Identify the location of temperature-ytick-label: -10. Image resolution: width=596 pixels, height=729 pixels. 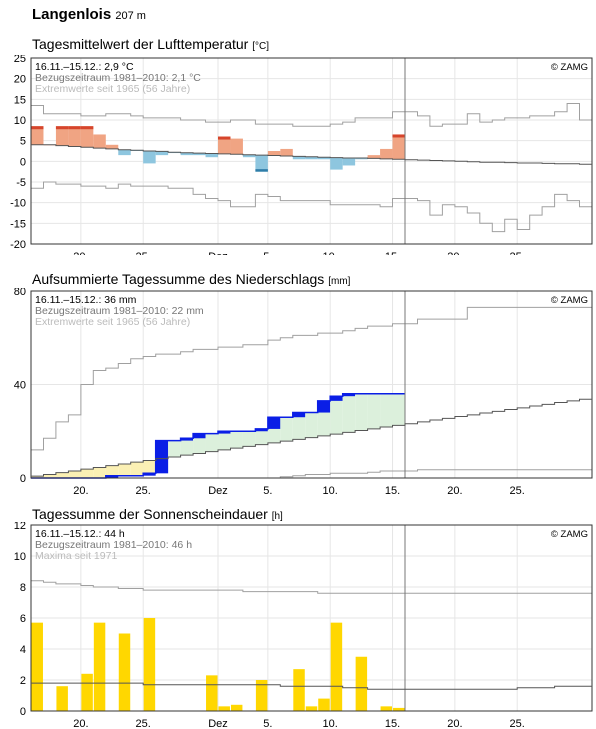
(18, 204).